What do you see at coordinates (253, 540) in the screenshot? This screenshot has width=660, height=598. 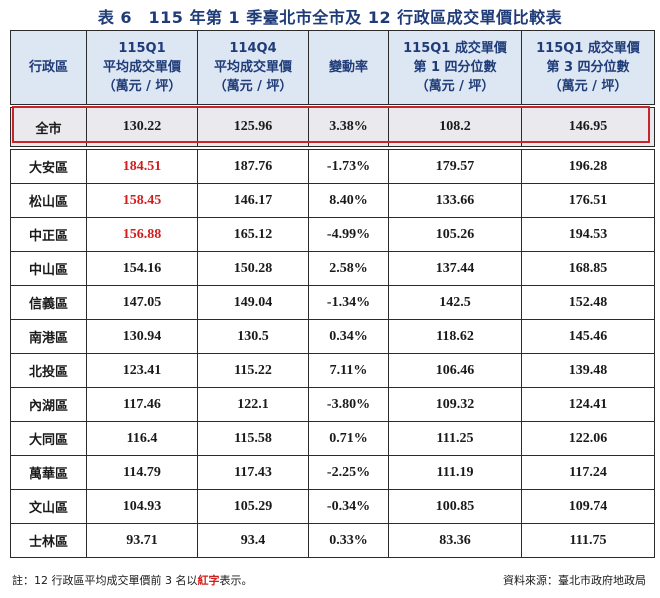 I see `q4-price-cell: 93.4` at bounding box center [253, 540].